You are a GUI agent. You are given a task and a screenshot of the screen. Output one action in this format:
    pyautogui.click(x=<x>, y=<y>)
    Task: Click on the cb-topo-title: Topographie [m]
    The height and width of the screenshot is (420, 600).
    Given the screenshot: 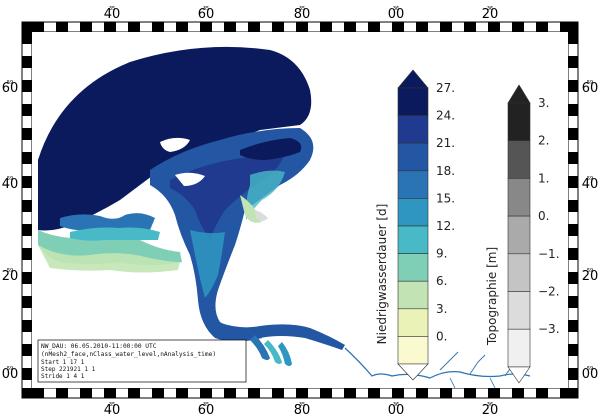 What is the action you would take?
    pyautogui.click(x=492, y=296)
    